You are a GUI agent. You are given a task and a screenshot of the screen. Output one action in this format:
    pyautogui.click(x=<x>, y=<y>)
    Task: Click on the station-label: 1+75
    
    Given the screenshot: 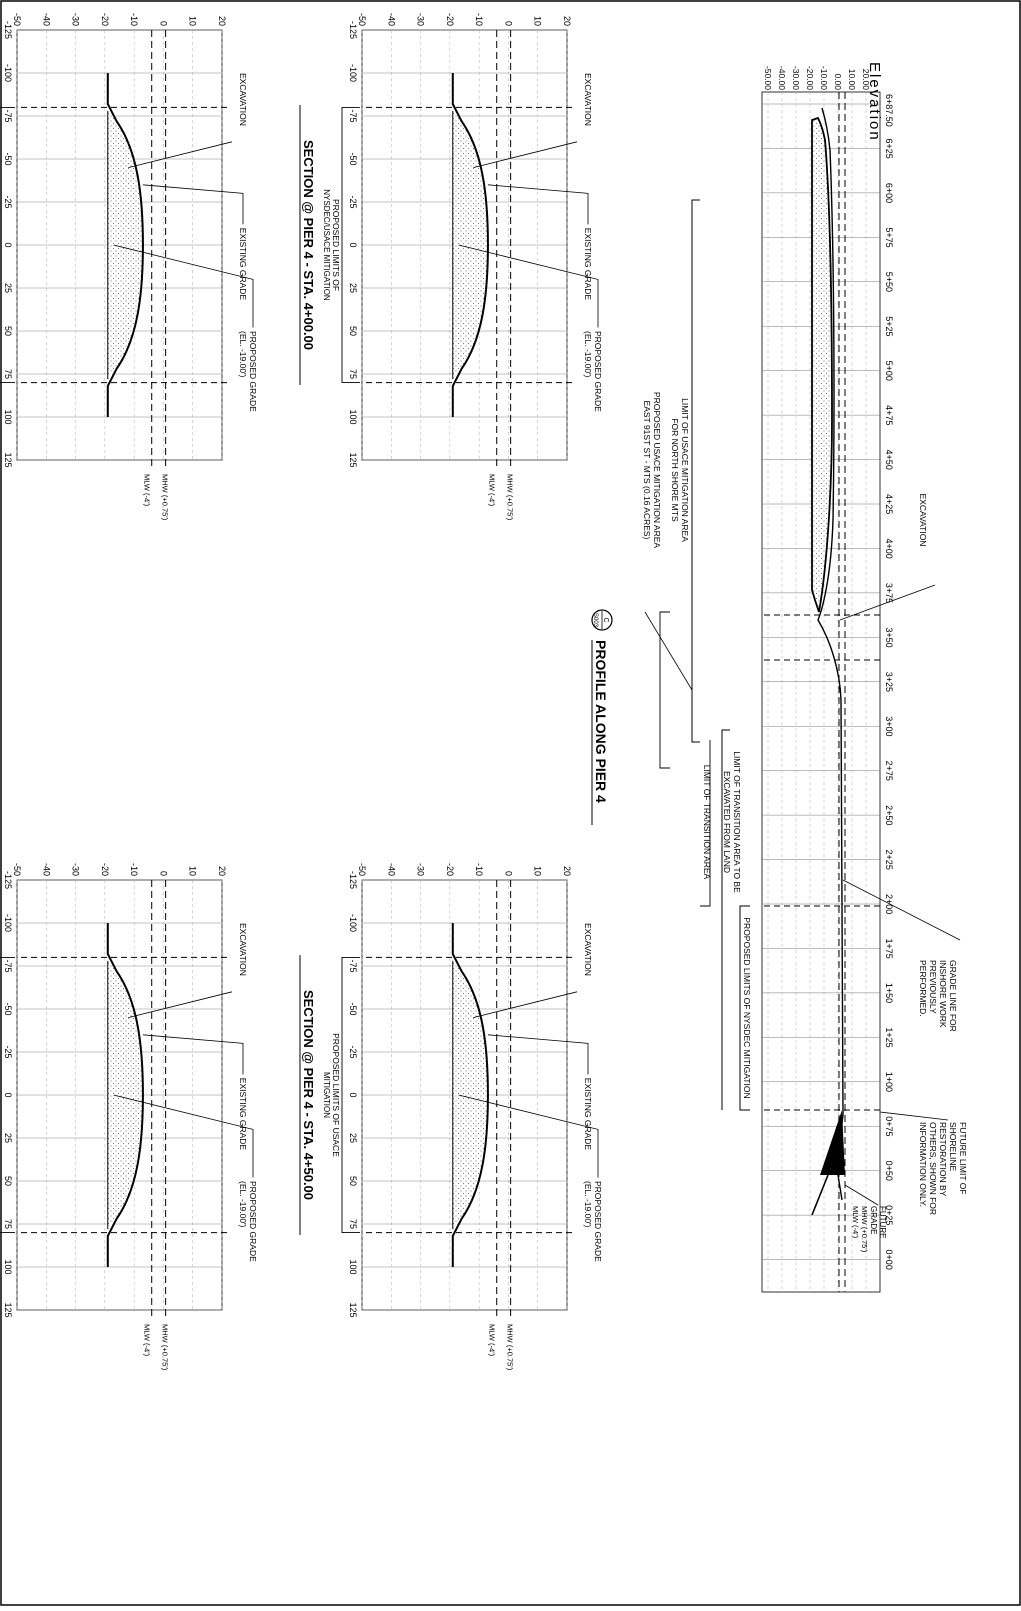 What is the action you would take?
    pyautogui.click(x=889, y=948)
    